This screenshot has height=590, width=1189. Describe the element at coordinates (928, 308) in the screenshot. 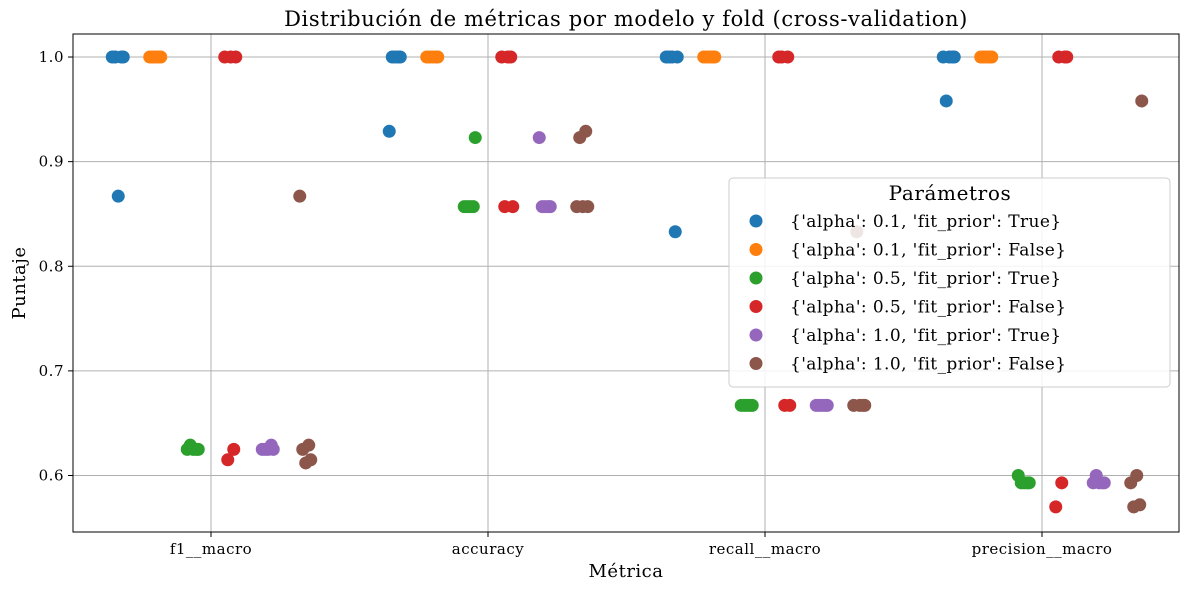

I see `legend-label: {'alpha': 0.5, 'fit_prior': False}` at that location.